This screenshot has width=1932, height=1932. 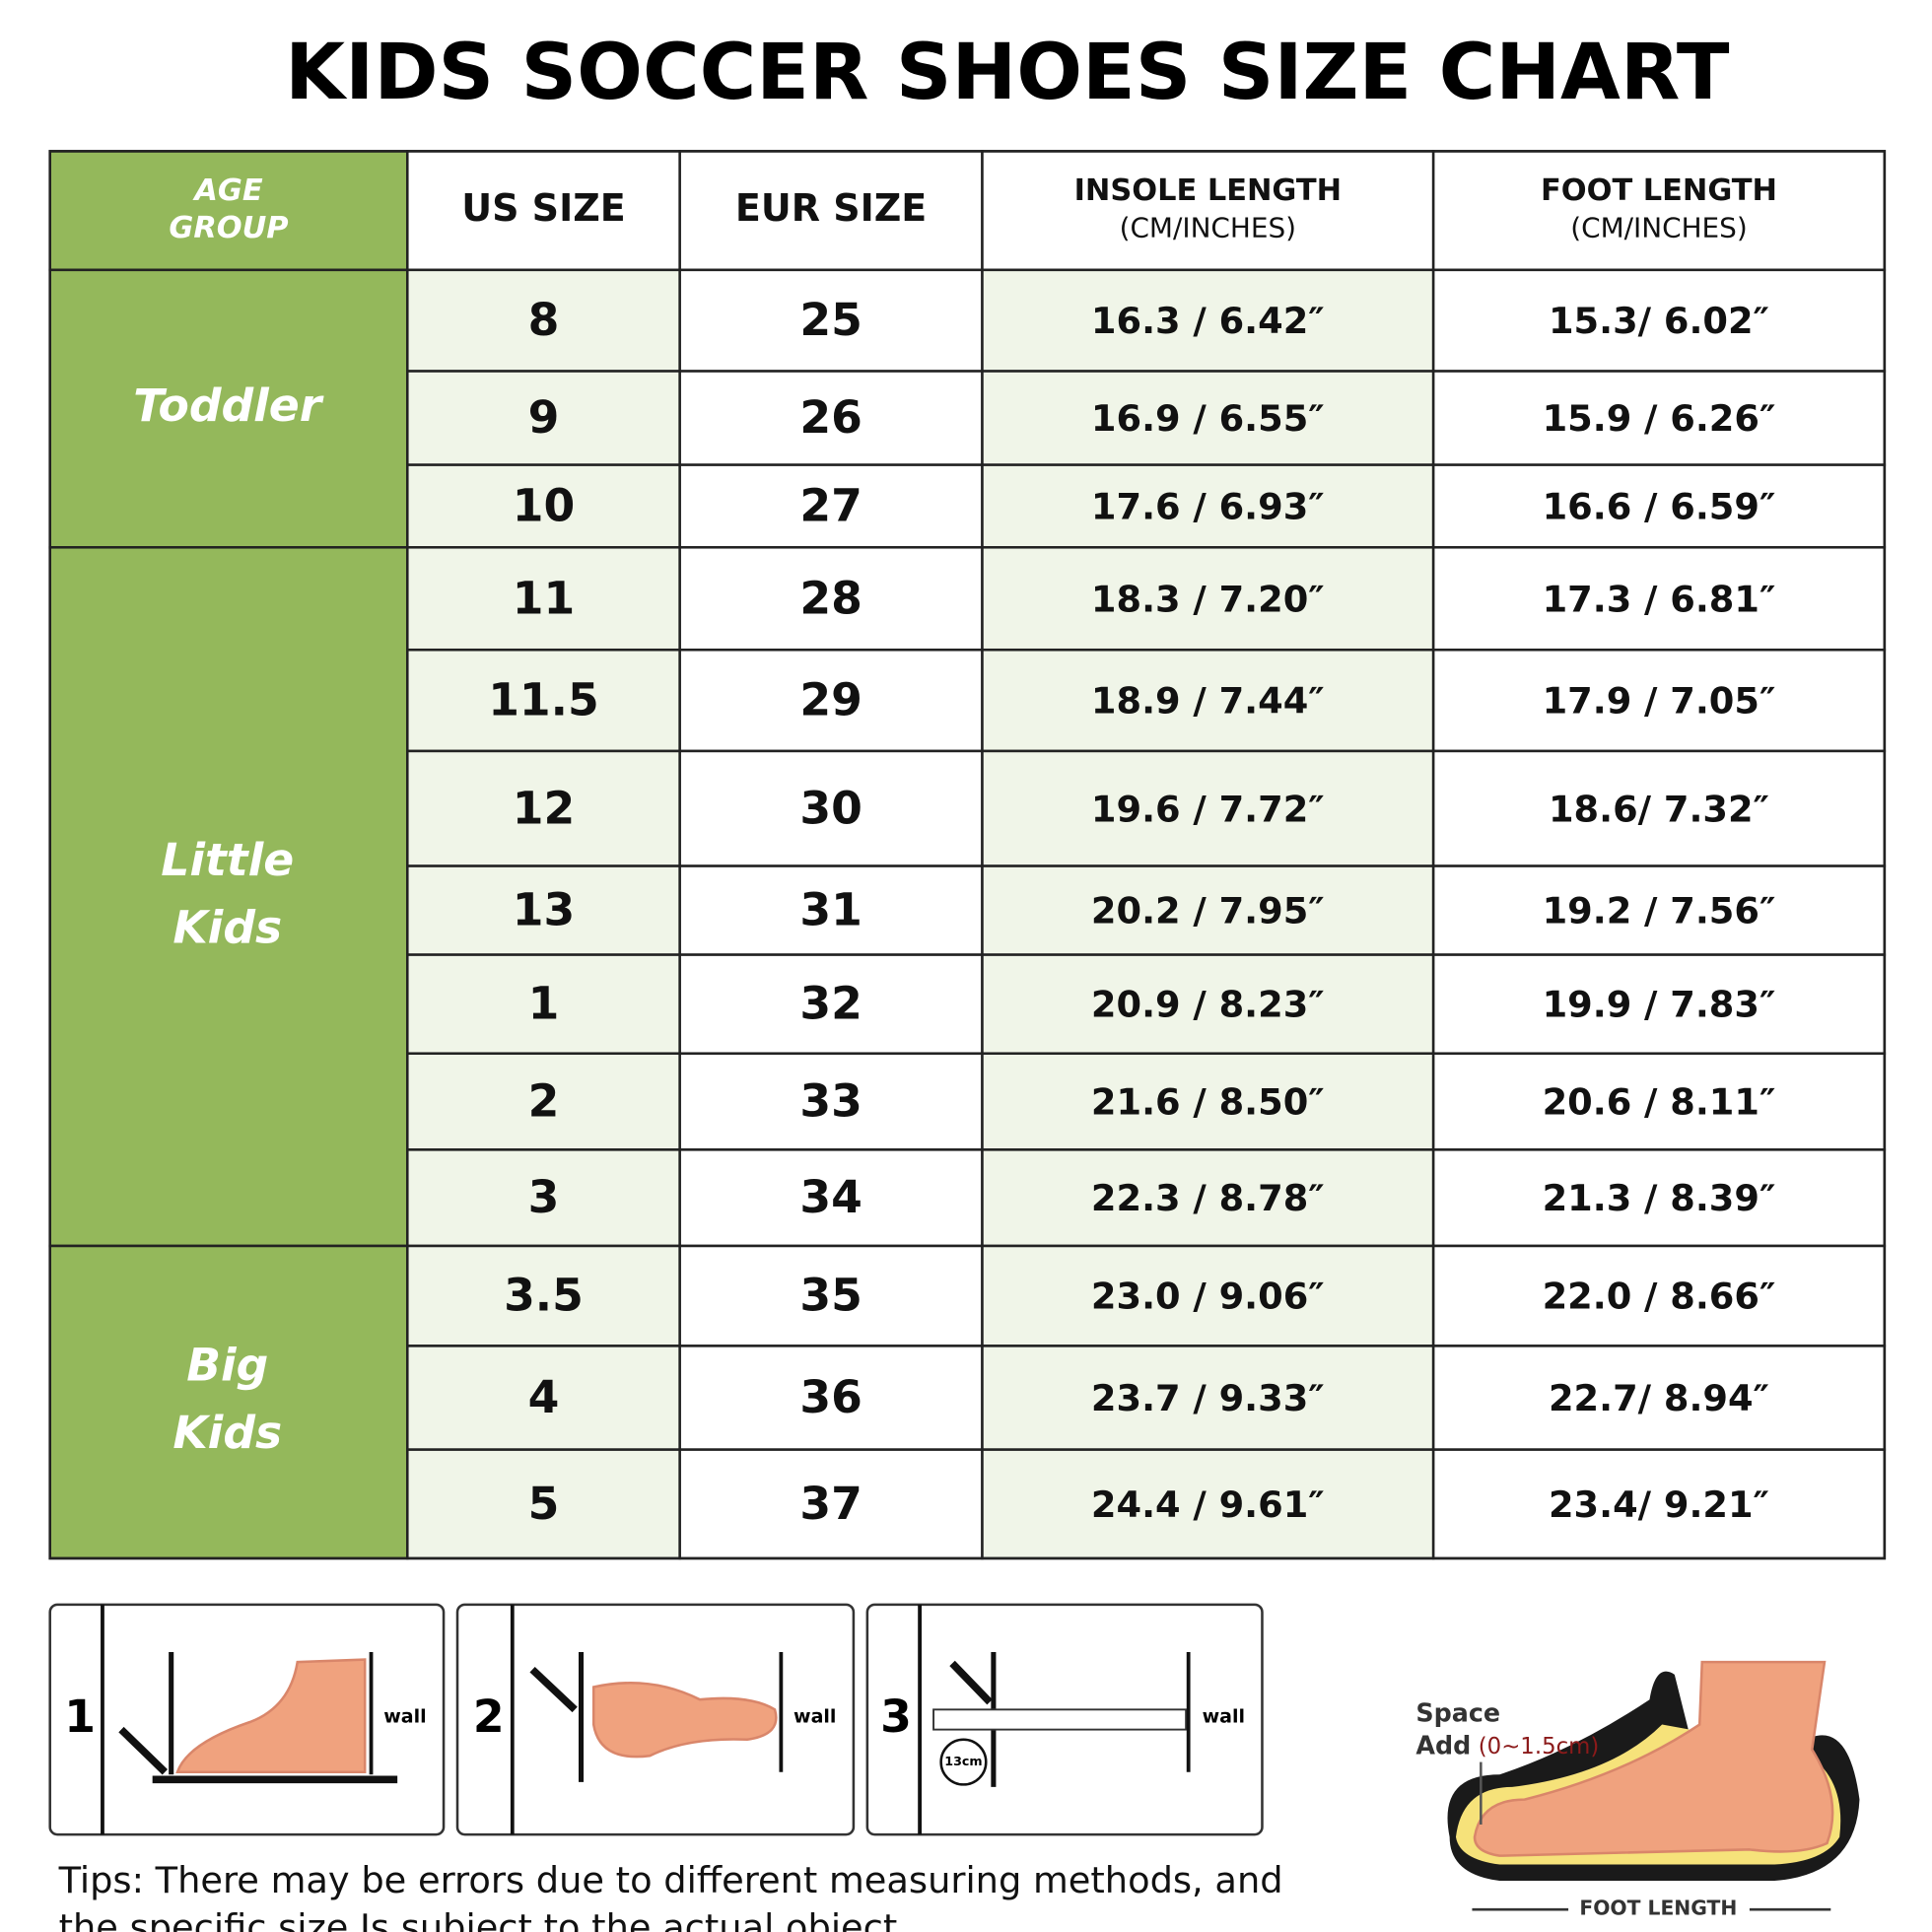 I want to click on cell-text: 2, so click(x=544, y=1101).